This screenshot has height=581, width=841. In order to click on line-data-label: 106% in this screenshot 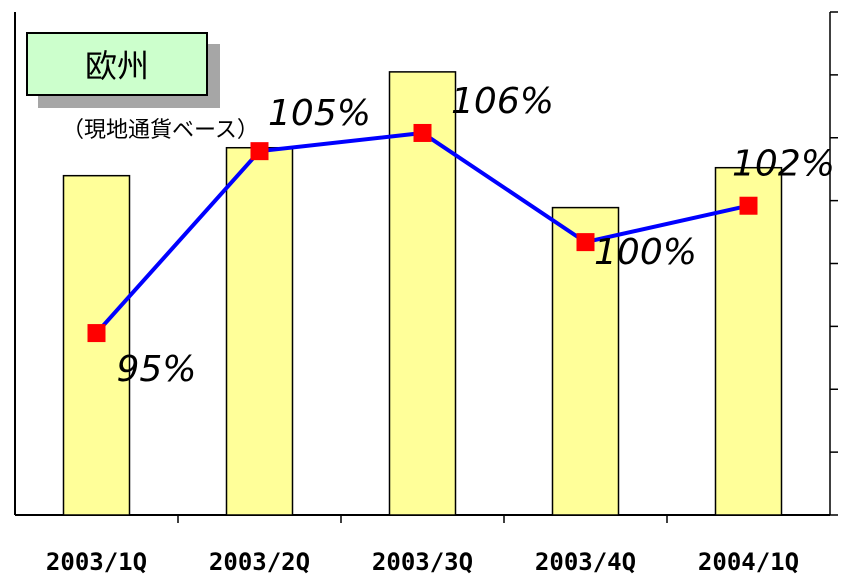, I will do `click(502, 101)`.